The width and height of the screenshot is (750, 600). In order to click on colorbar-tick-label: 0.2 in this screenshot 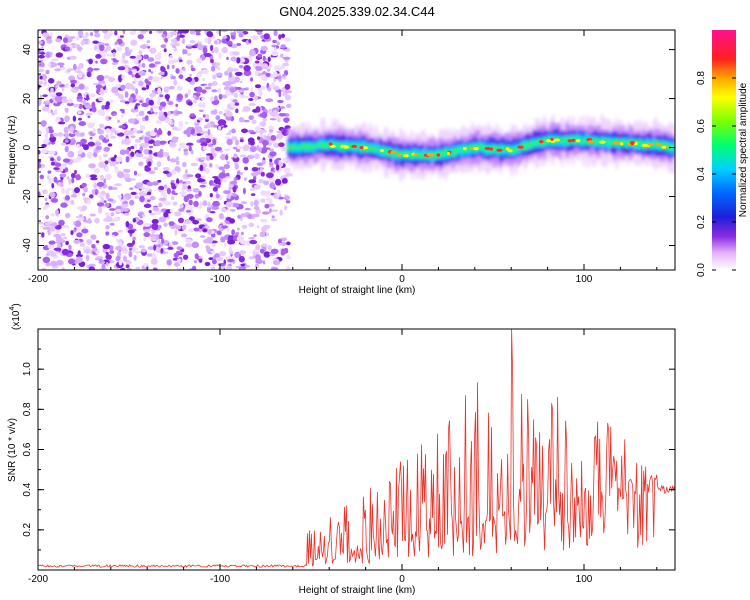, I will do `click(701, 222)`.